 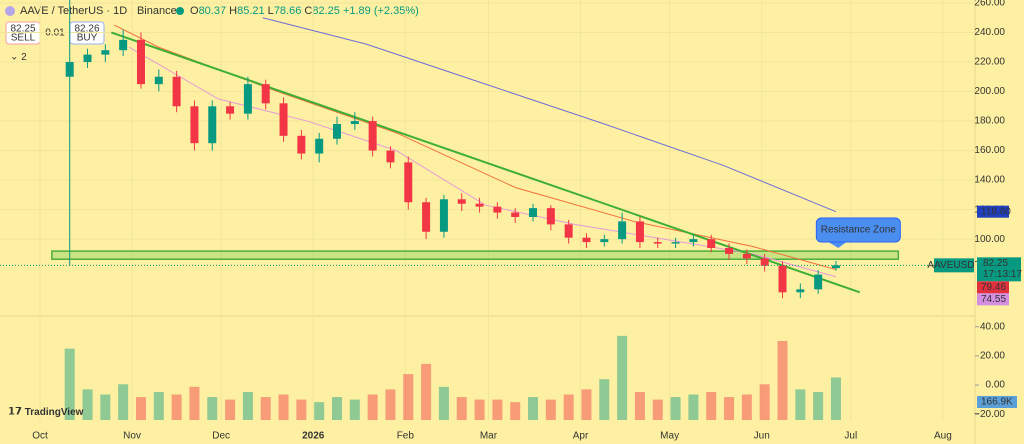 What do you see at coordinates (10, 11) in the screenshot?
I see `symbol-icon` at bounding box center [10, 11].